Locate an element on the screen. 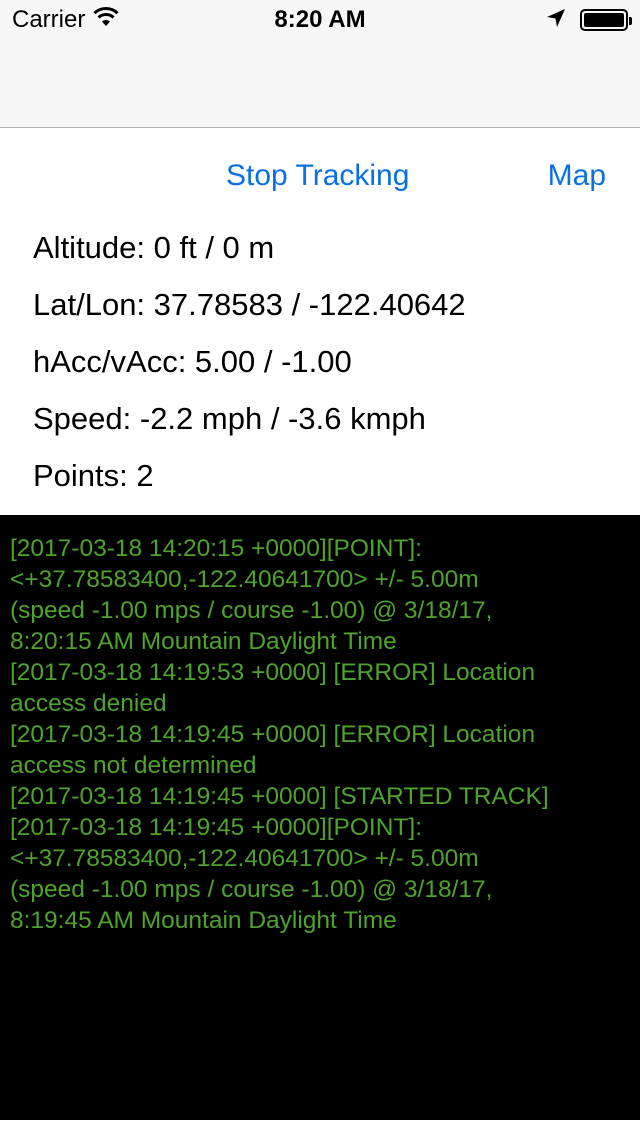 The image size is (640, 1136). log-line: access denied is located at coordinates (88, 703).